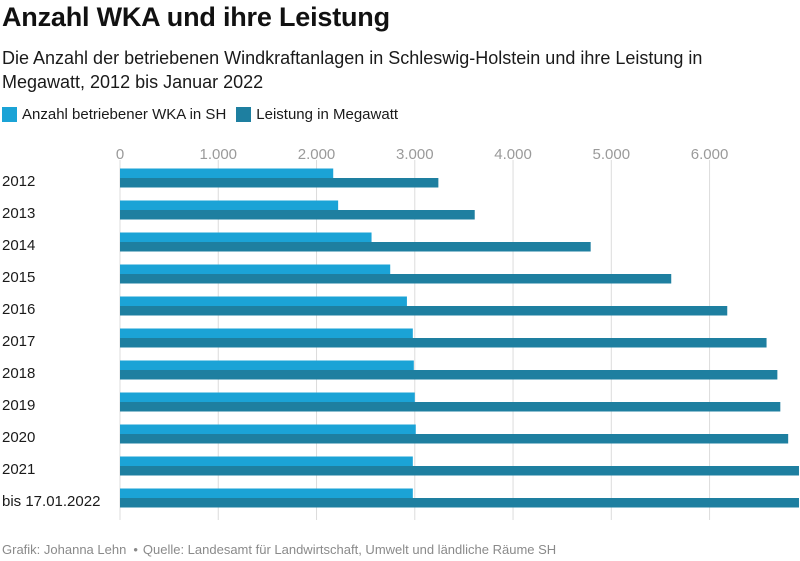 The height and width of the screenshot is (561, 800). Describe the element at coordinates (18, 245) in the screenshot. I see `category-label: 2014` at that location.